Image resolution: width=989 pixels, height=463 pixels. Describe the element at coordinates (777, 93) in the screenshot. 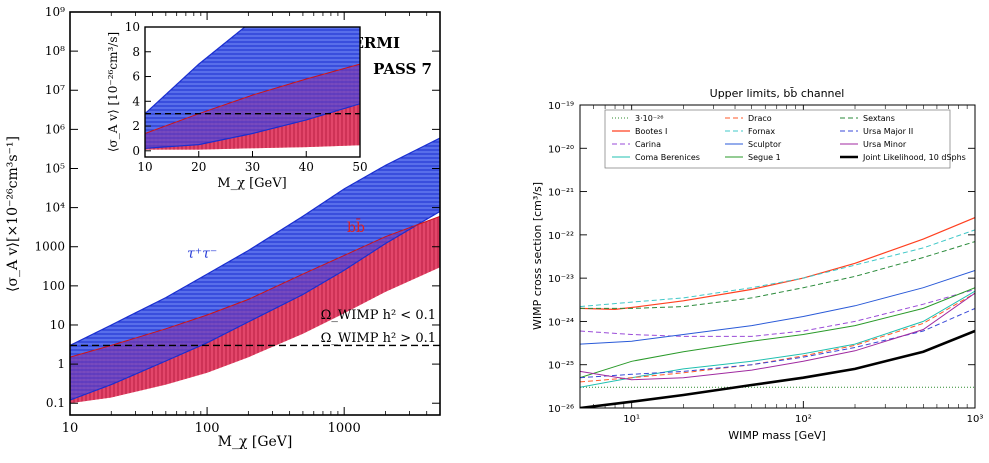

I see `right-chart-title: Upper limits, bb̄ channel` at that location.